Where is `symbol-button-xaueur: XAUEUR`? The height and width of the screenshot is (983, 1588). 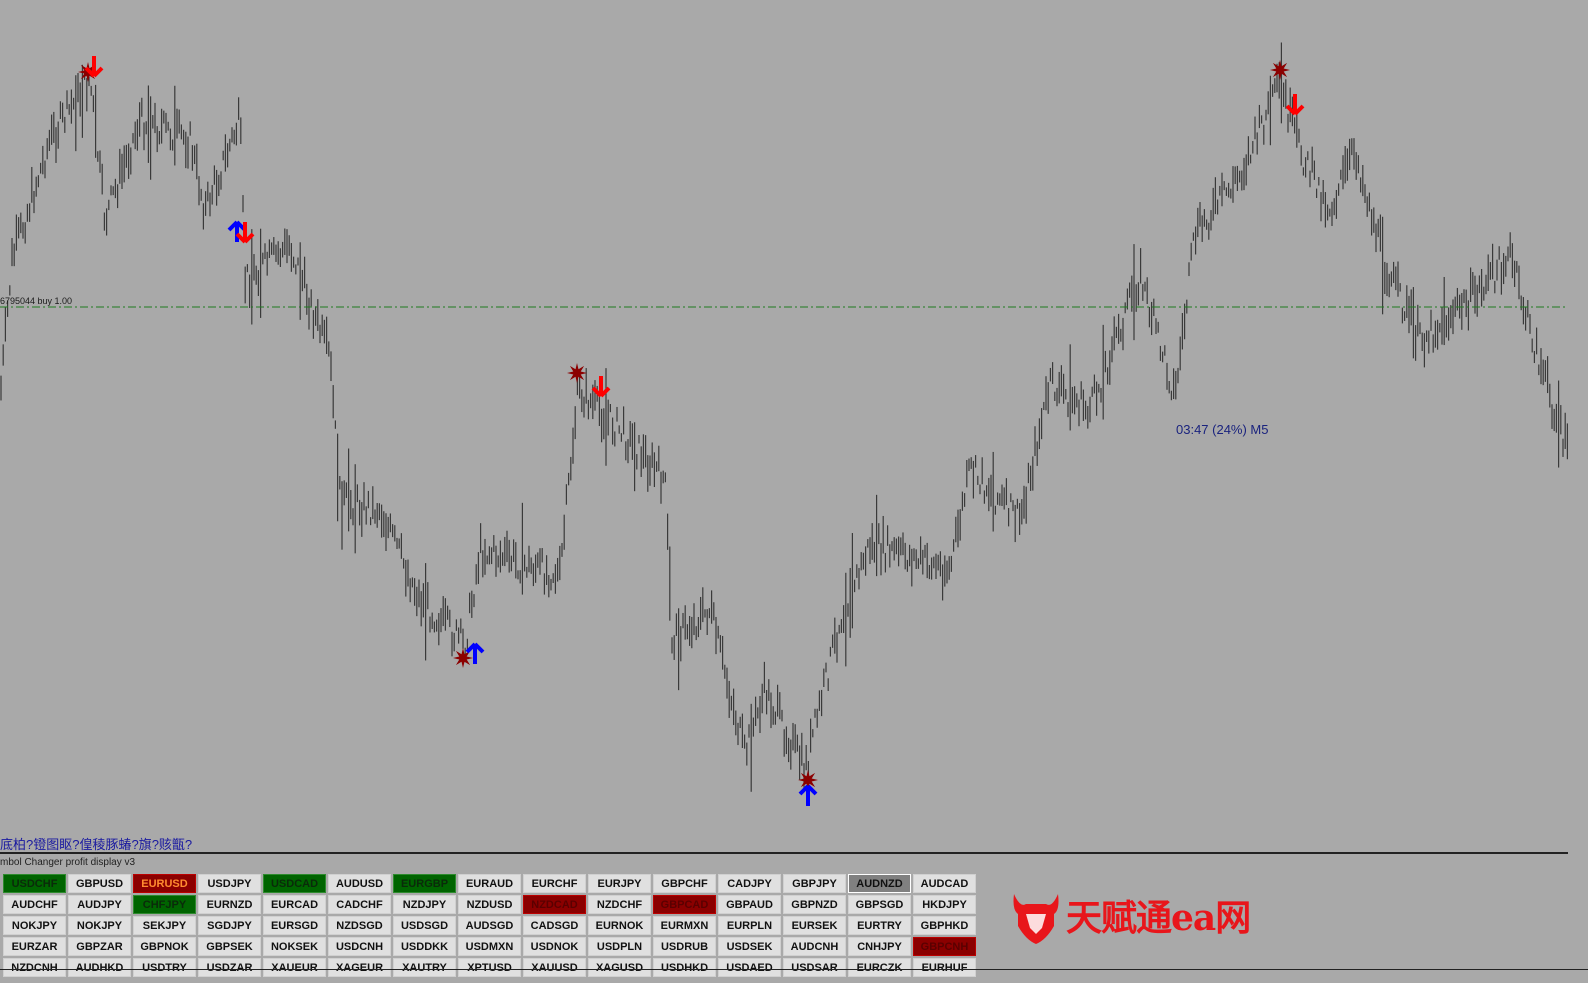
symbol-button-xaueur: XAUEUR is located at coordinates (294, 967).